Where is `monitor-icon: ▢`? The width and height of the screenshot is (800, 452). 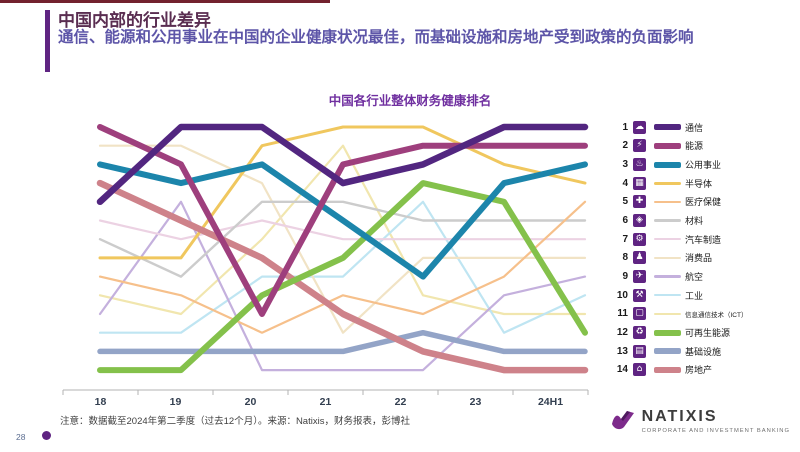 monitor-icon: ▢ is located at coordinates (639, 314).